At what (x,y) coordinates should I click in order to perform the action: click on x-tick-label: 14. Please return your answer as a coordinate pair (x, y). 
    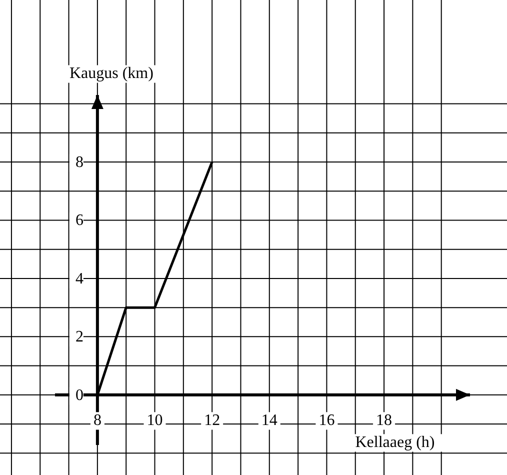
    Looking at the image, I should click on (269, 420).